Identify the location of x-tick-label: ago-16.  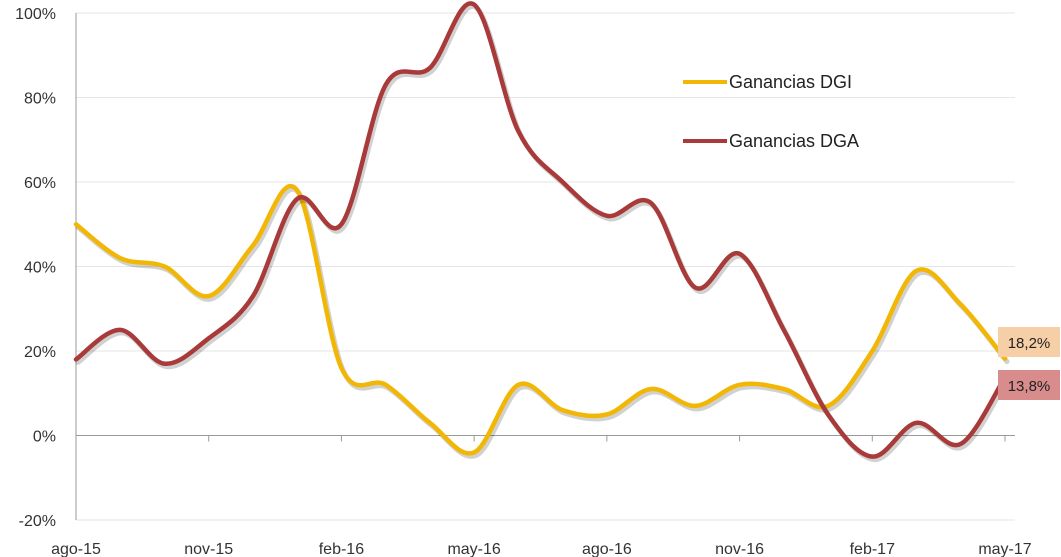
(607, 549).